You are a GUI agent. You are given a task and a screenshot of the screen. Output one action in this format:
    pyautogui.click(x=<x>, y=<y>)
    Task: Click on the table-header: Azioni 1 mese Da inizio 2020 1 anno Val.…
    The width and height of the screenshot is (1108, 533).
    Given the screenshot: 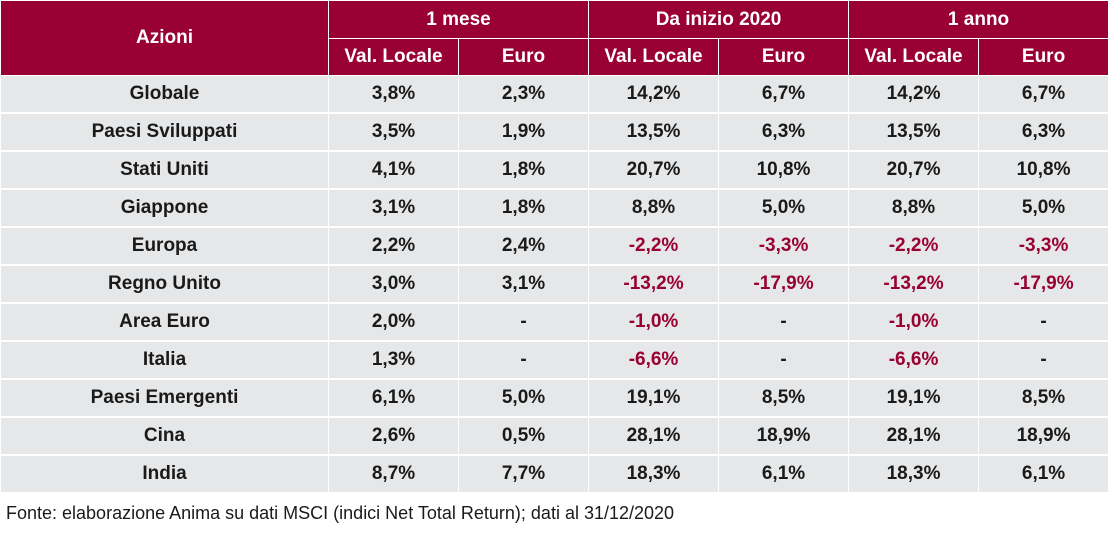 What is the action you would take?
    pyautogui.click(x=554, y=38)
    